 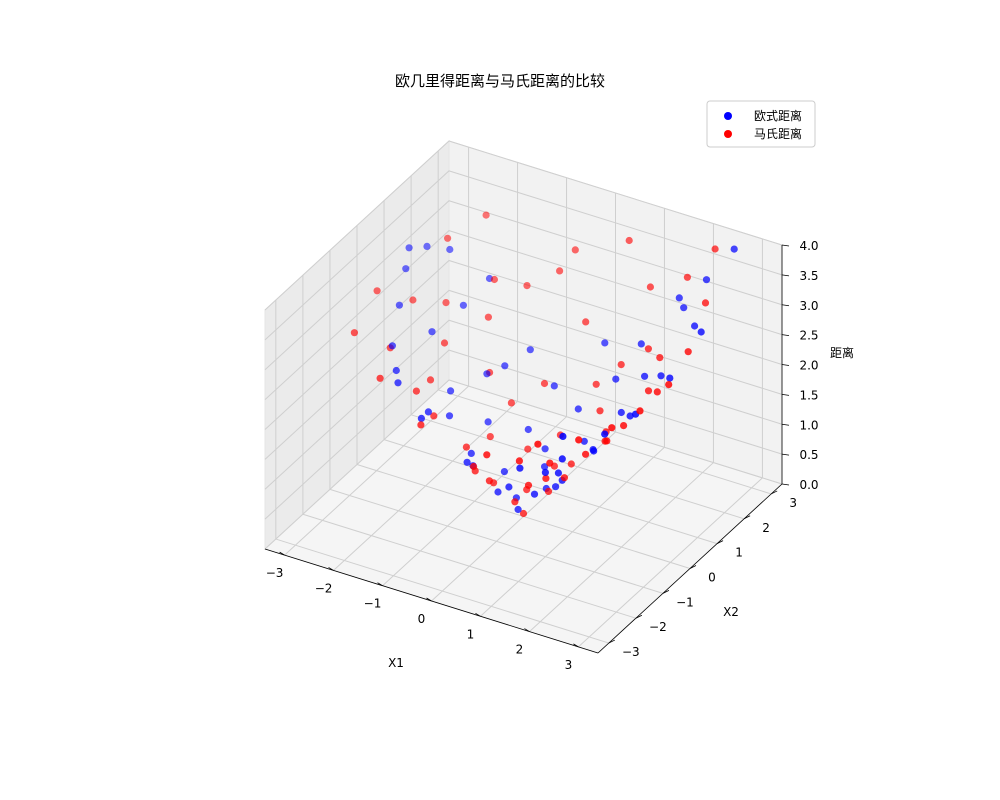 What do you see at coordinates (808, 425) in the screenshot?
I see `z-tick-label: 1.0` at bounding box center [808, 425].